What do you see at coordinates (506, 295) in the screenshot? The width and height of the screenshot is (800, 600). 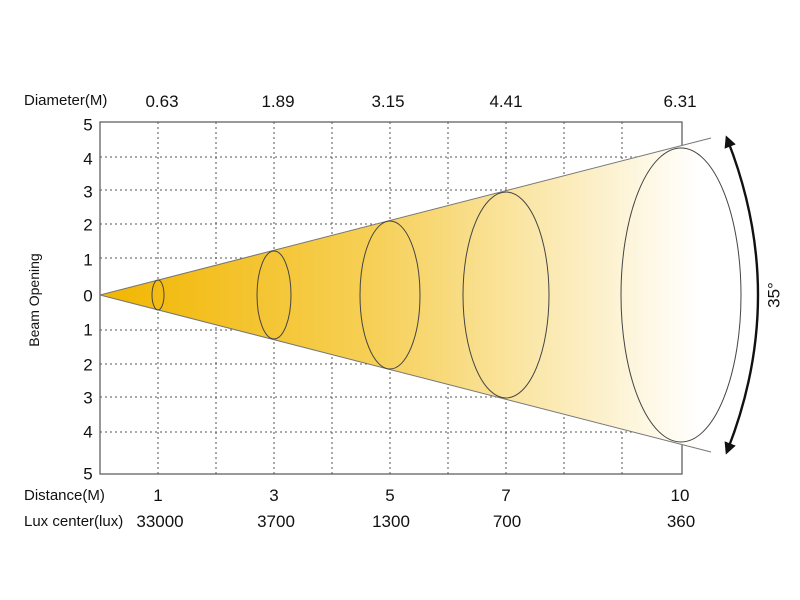 I see `beam-section-7m` at bounding box center [506, 295].